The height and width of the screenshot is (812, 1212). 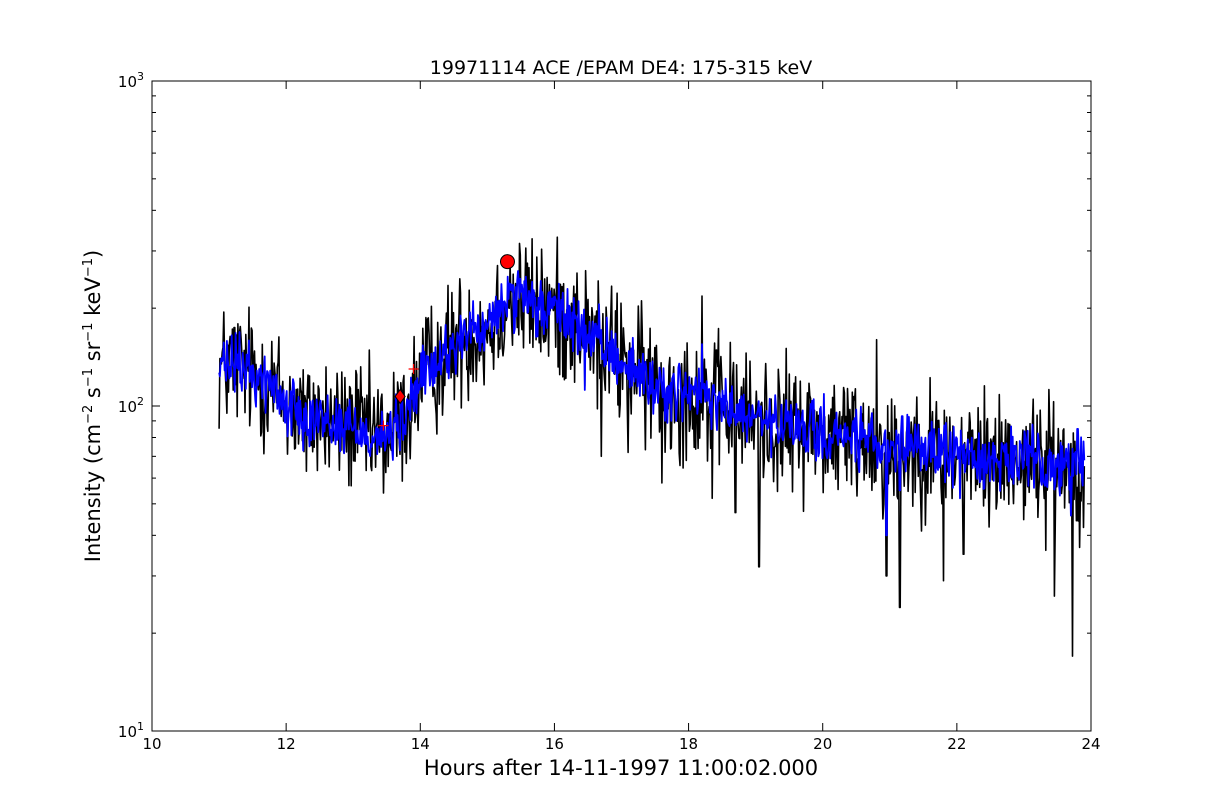 I want to click on y-tick-label-1: 10², so click(x=131, y=405).